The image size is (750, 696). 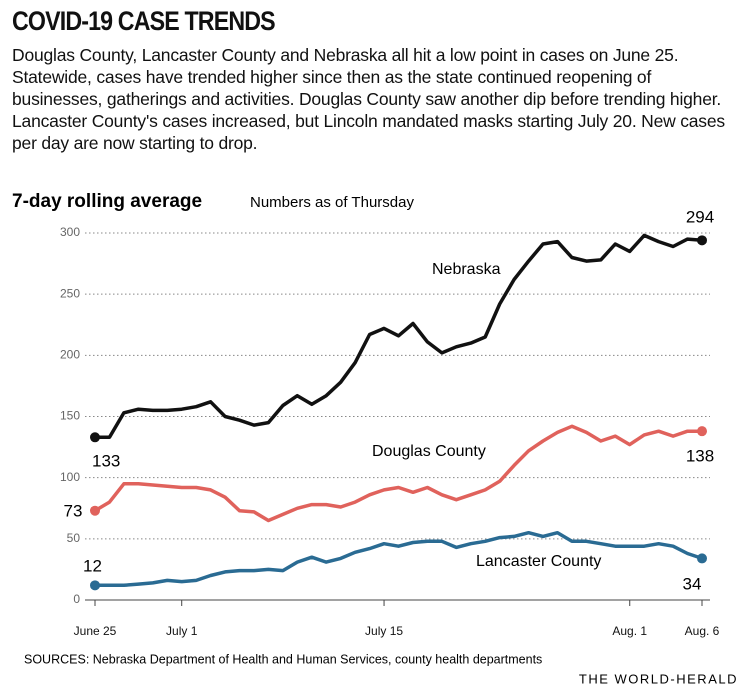 What do you see at coordinates (70, 477) in the screenshot?
I see `y-tick-label: 100` at bounding box center [70, 477].